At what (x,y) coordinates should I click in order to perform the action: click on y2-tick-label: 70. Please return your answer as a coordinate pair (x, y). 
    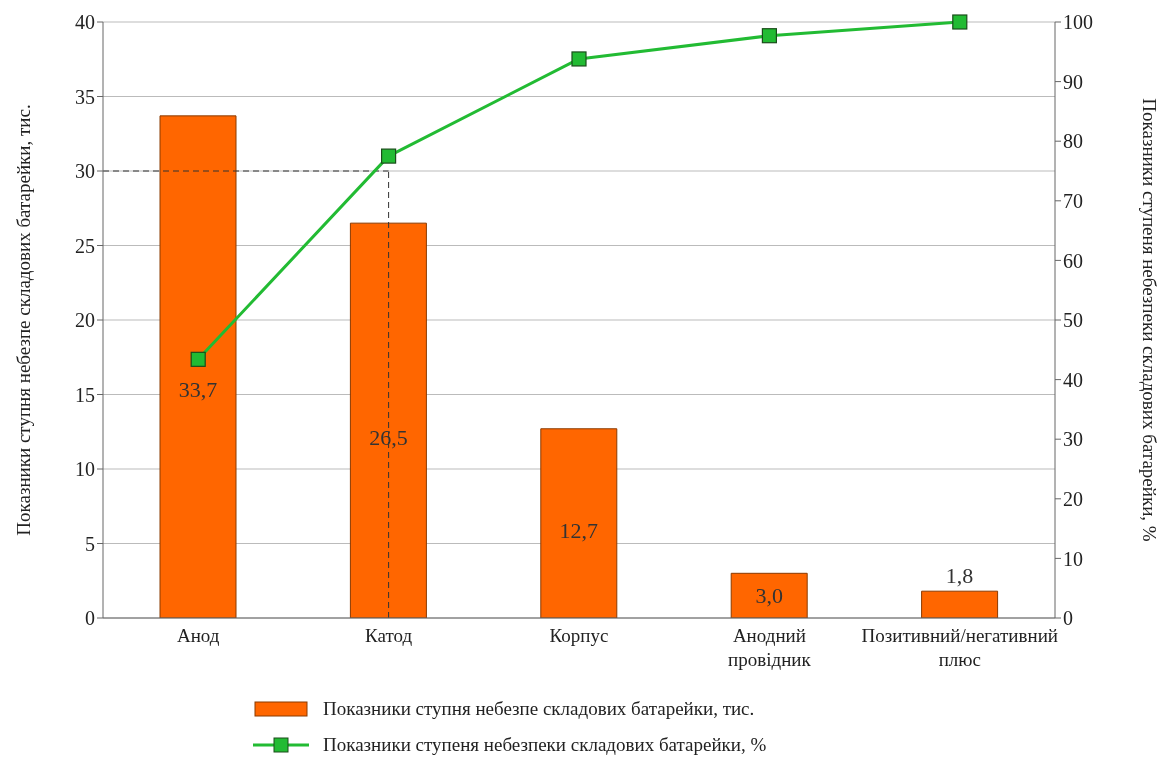
    Looking at the image, I should click on (1073, 200).